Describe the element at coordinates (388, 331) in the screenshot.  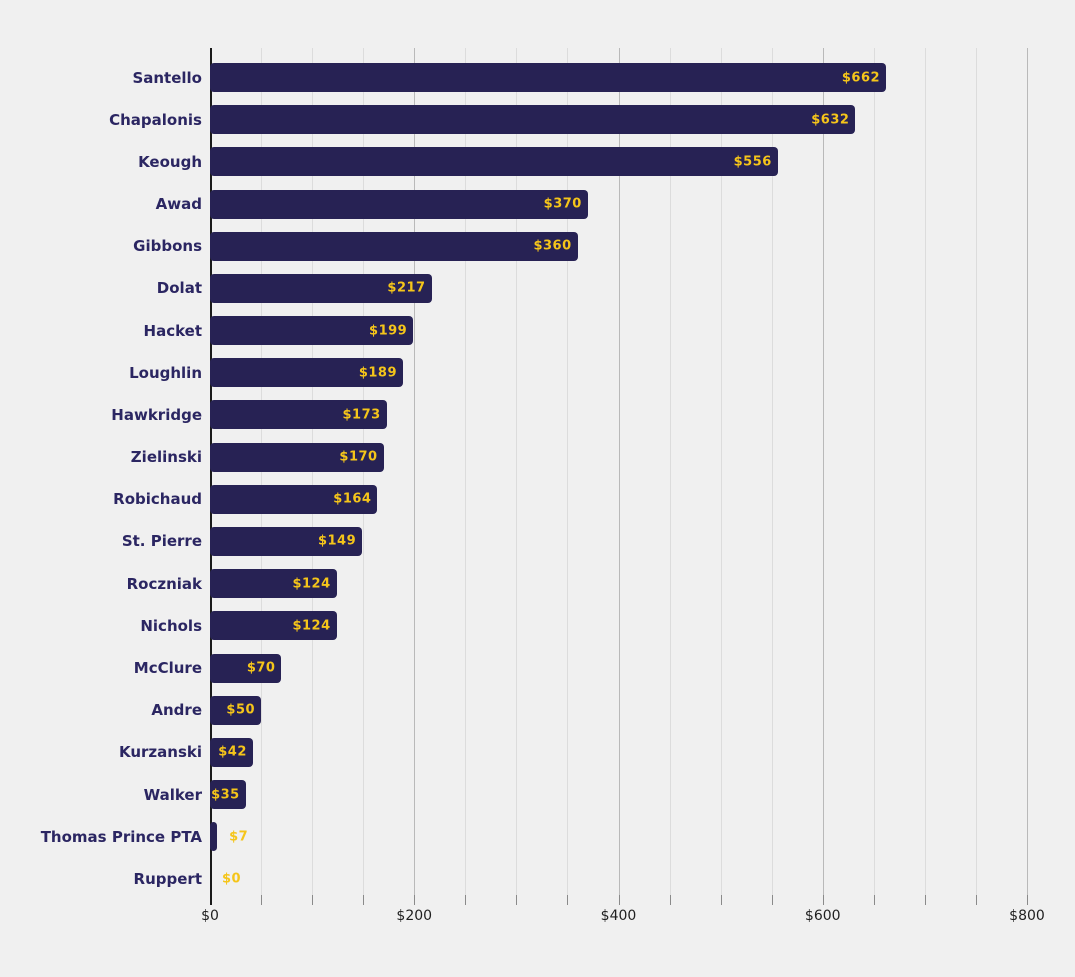
I see `value-label: $199` at that location.